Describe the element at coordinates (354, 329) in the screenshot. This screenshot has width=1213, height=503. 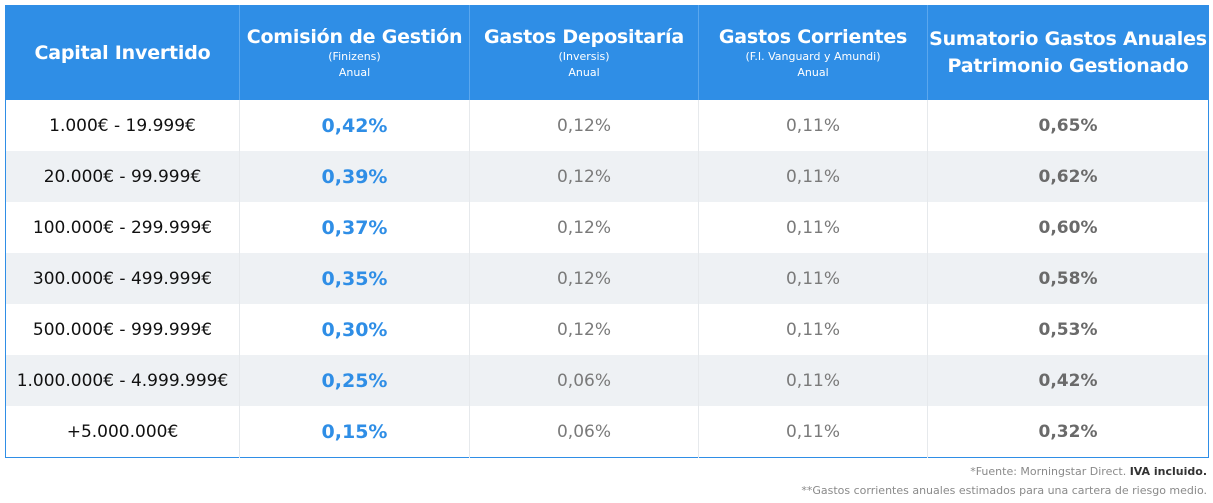
I see `management-fee-cell: 0,30%` at that location.